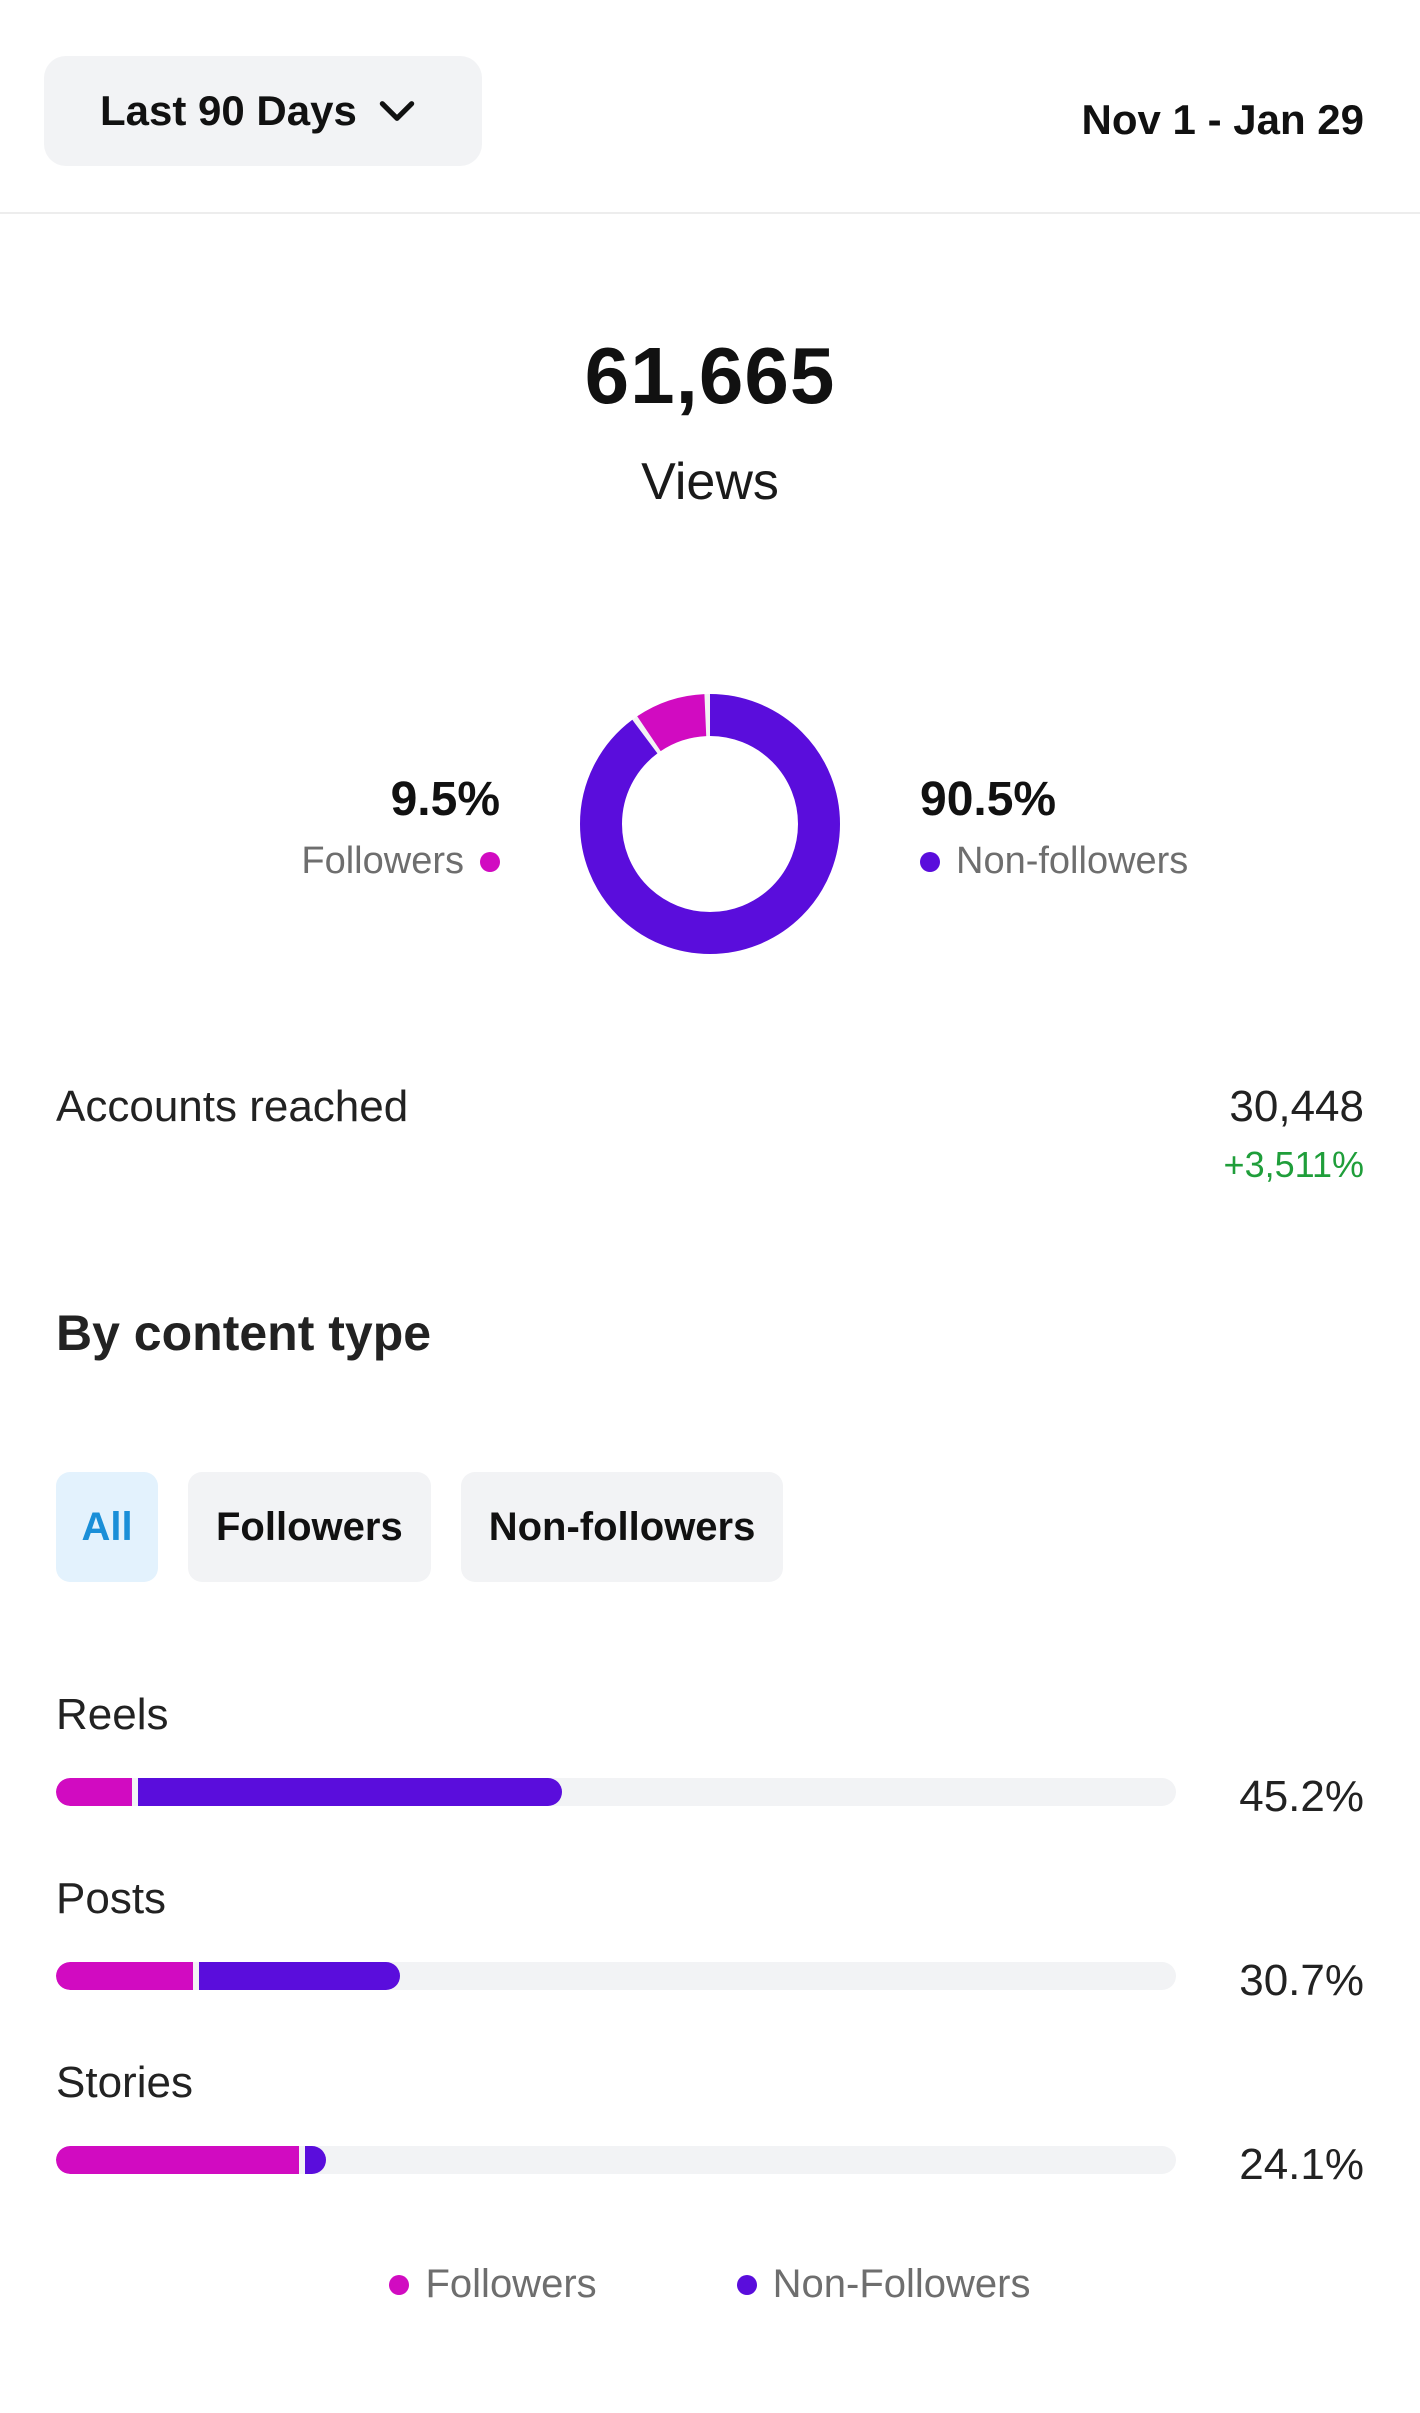 The height and width of the screenshot is (2413, 1420). What do you see at coordinates (1301, 1980) in the screenshot?
I see `content-row-percentage: 30.7%` at bounding box center [1301, 1980].